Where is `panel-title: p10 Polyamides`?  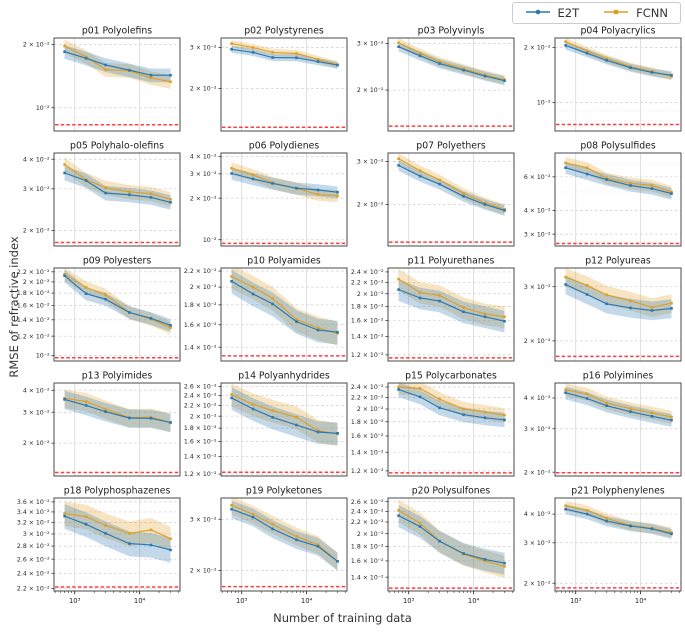
panel-title: p10 Polyamides is located at coordinates (284, 261).